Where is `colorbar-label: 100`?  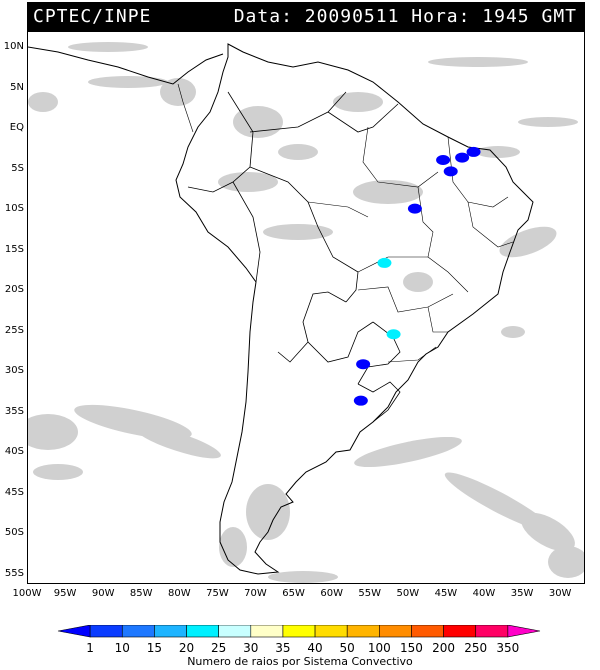
colorbar-label: 100 is located at coordinates (379, 648).